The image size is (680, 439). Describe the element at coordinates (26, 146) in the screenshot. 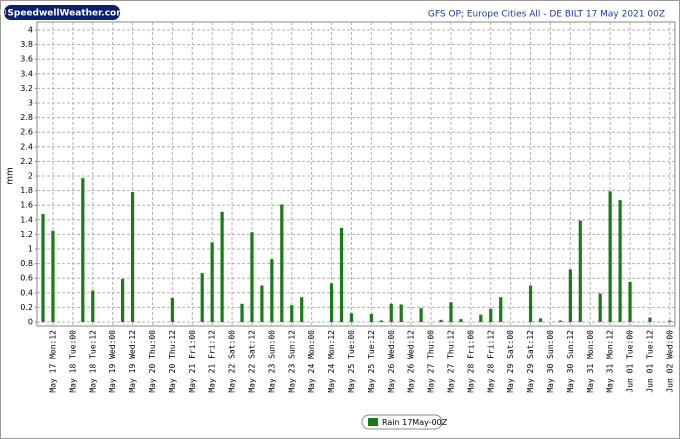

I see `y-tick-label: 2.4` at that location.